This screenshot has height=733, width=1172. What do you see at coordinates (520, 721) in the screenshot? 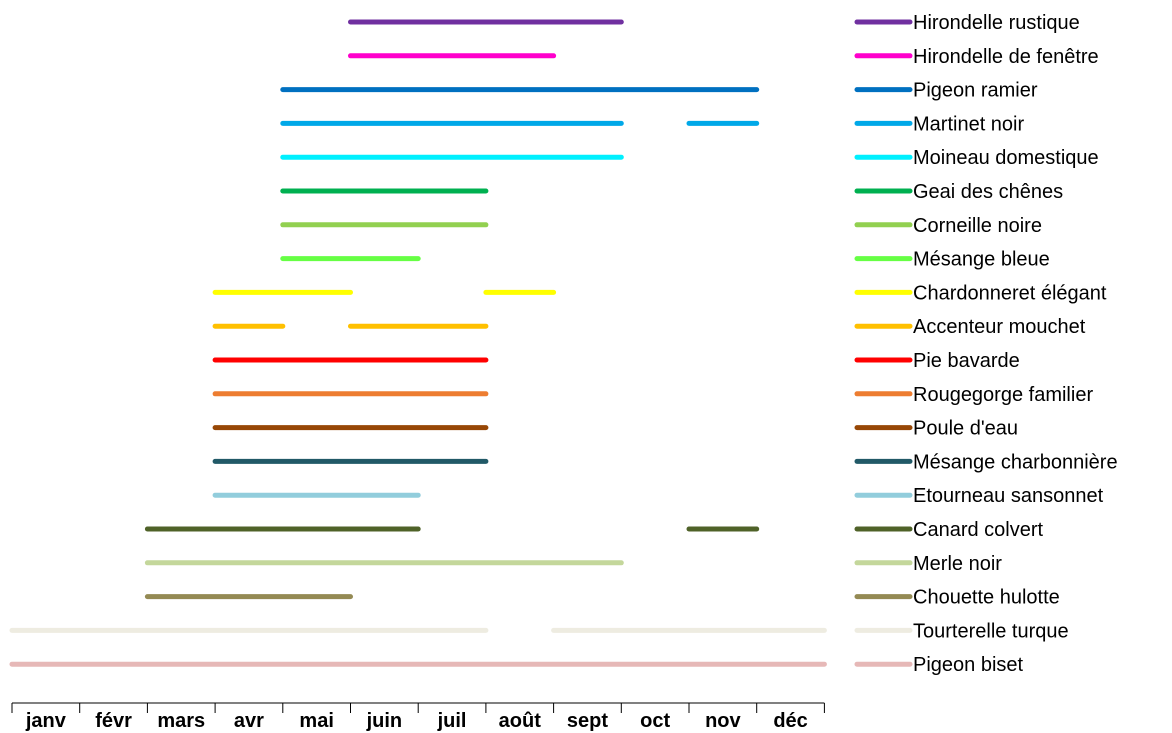
I see `x-tick-label-aout: août` at bounding box center [520, 721].